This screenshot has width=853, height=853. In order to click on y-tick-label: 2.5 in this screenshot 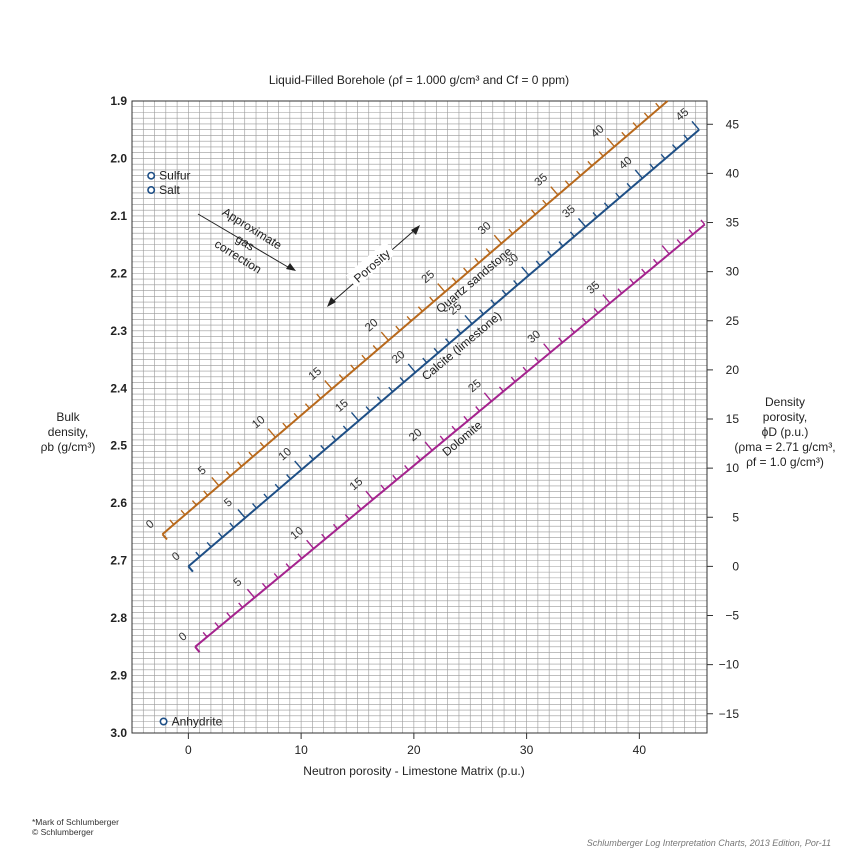, I will do `click(118, 446)`.